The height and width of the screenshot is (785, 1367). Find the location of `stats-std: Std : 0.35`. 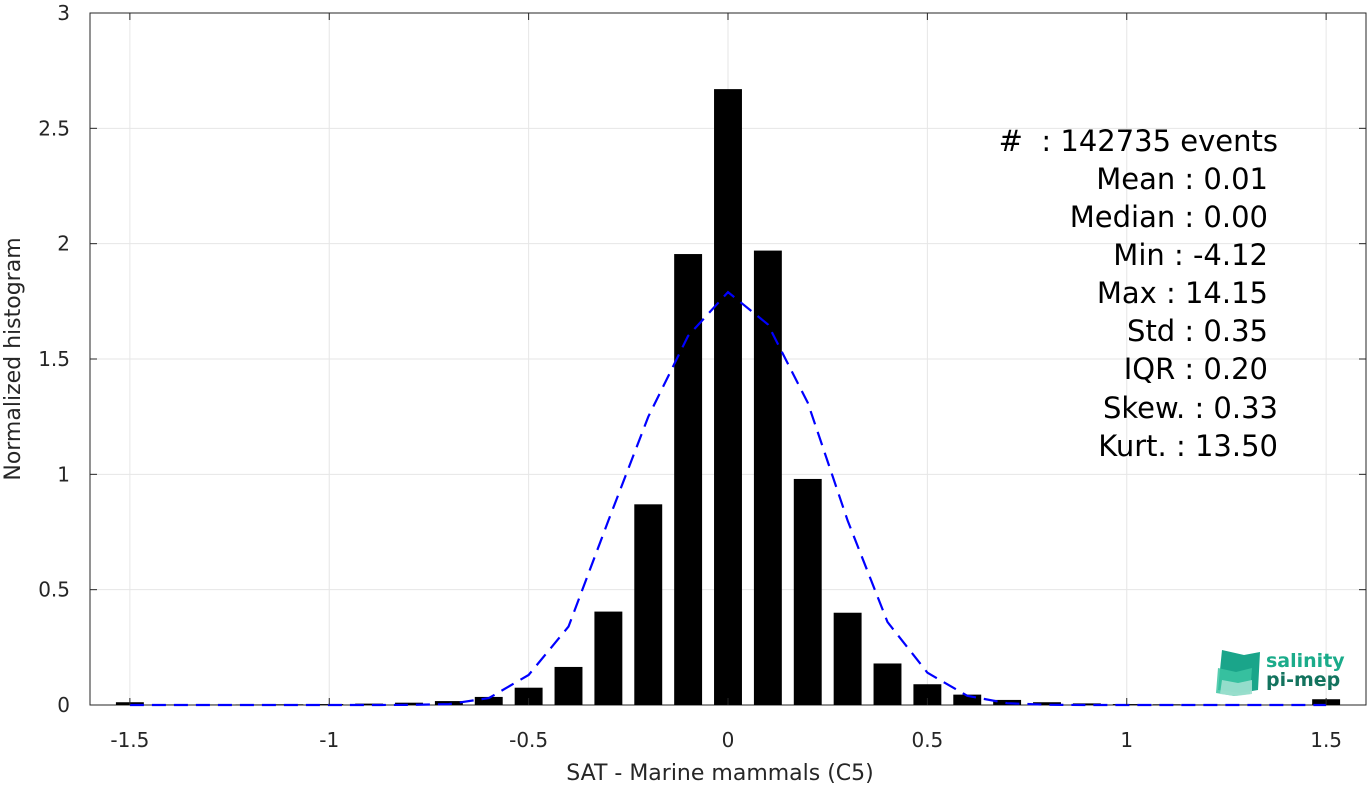

stats-std: Std : 0.35 is located at coordinates (1197, 331).